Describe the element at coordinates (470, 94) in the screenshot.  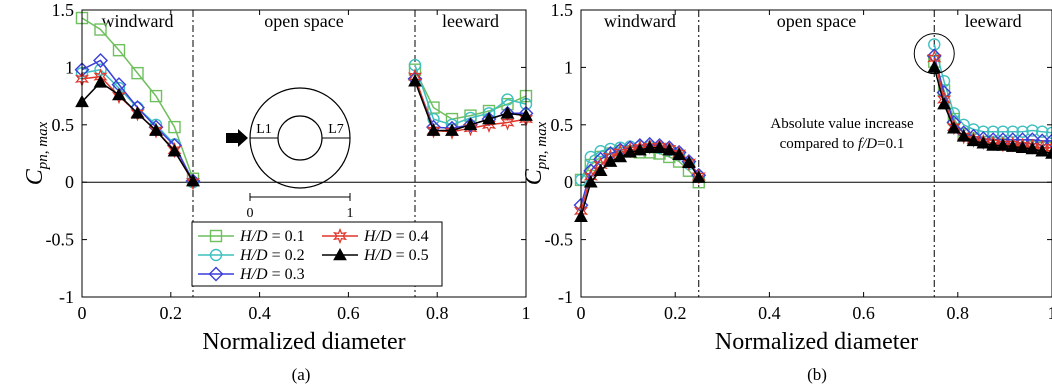
I see `pa-series-0-leeward-line` at that location.